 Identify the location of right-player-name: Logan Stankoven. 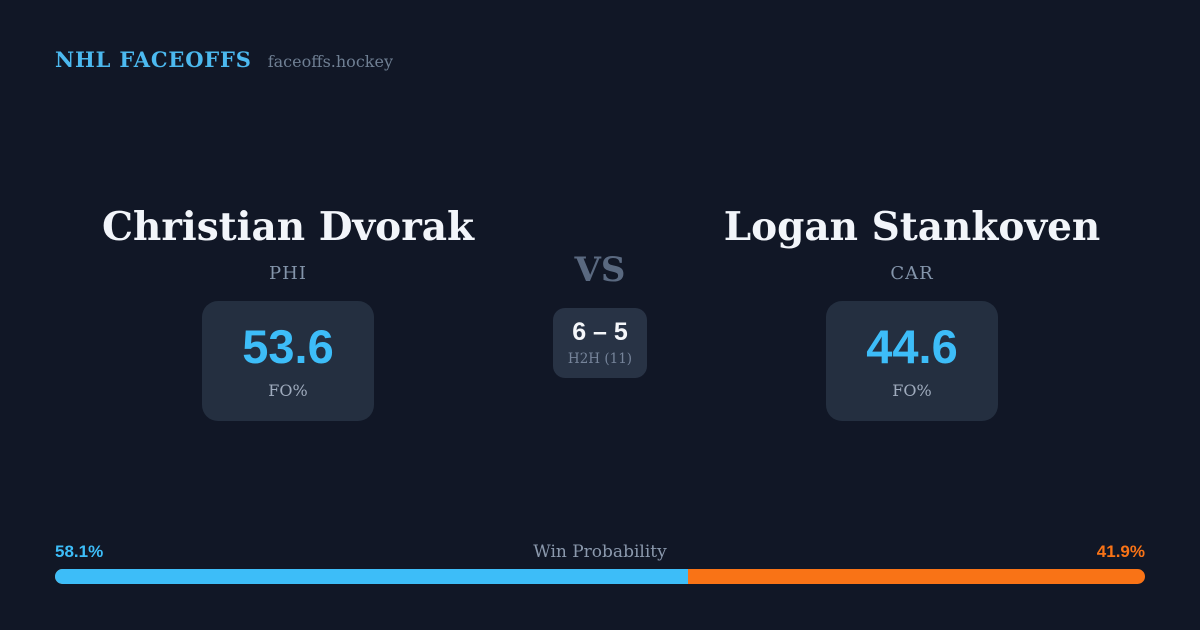
(912, 227).